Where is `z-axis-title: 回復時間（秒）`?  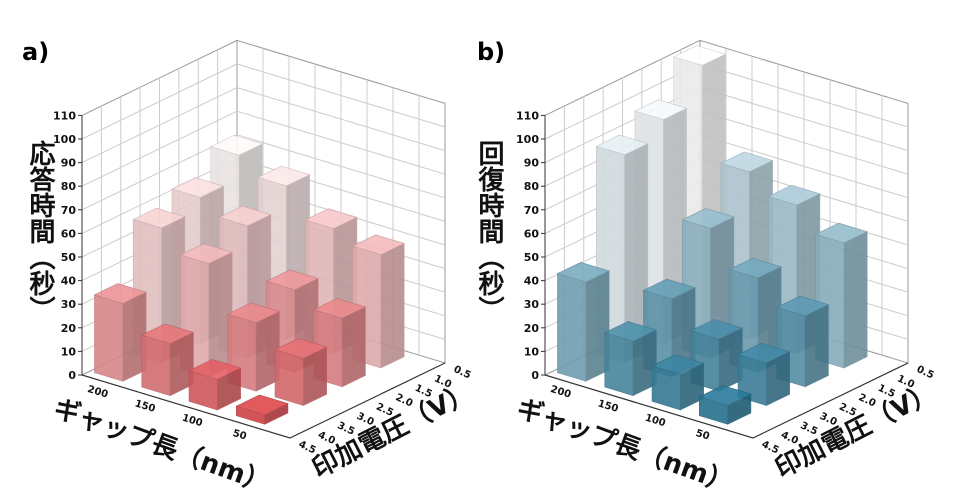 z-axis-title: 回復時間（秒） is located at coordinates (489, 231).